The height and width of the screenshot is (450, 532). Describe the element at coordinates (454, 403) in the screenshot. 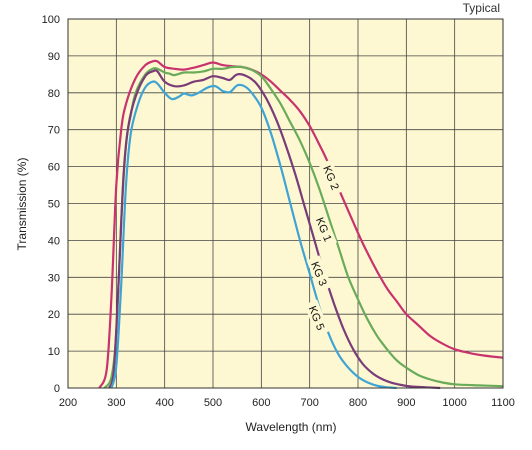

I see `x-tick-label: 1000` at that location.